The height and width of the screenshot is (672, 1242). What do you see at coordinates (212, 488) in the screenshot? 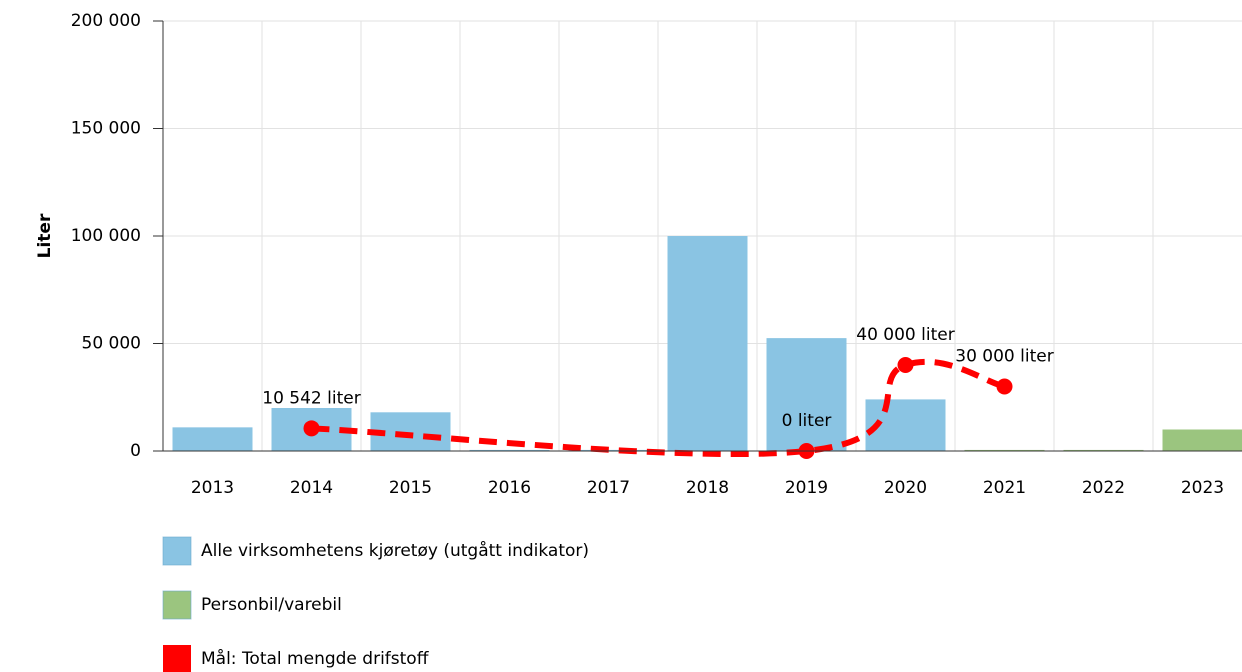
I see `x-tick-label: 2013` at bounding box center [212, 488].